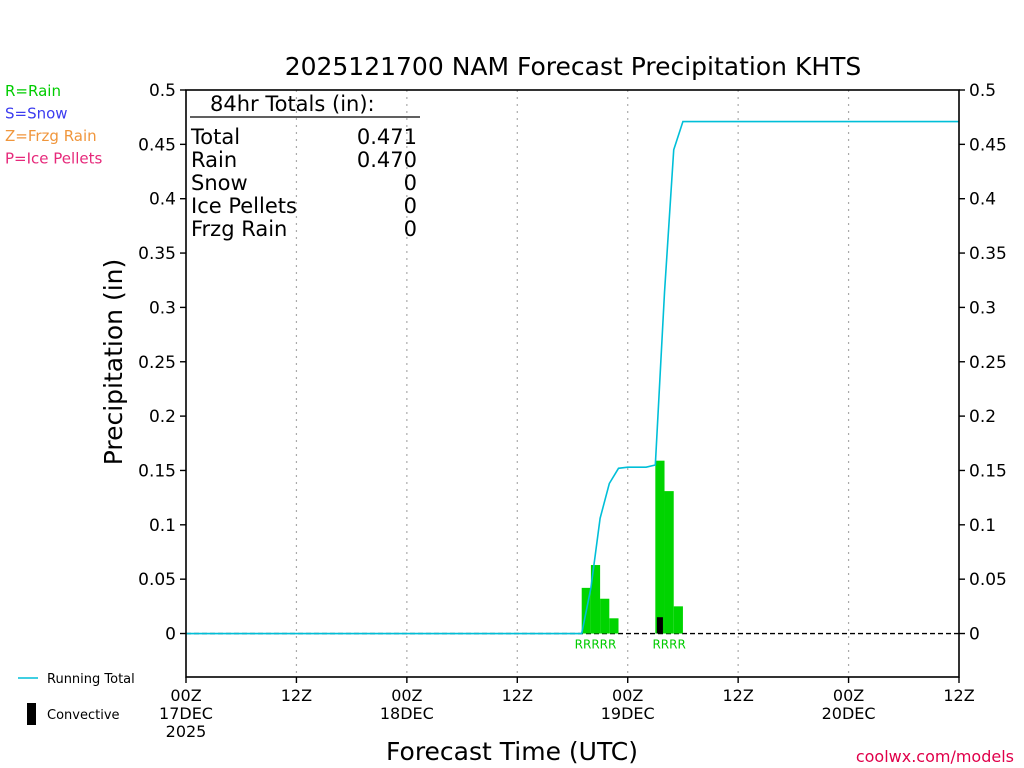  I want to click on x-tick-label: 19DEC, so click(628, 713).